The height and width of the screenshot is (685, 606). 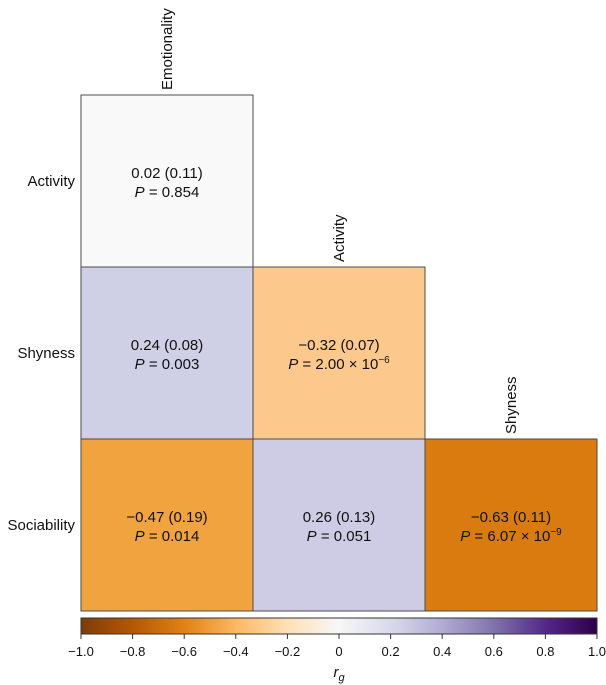 I want to click on cell-value-label: −0.47 (0.19), so click(x=166, y=517).